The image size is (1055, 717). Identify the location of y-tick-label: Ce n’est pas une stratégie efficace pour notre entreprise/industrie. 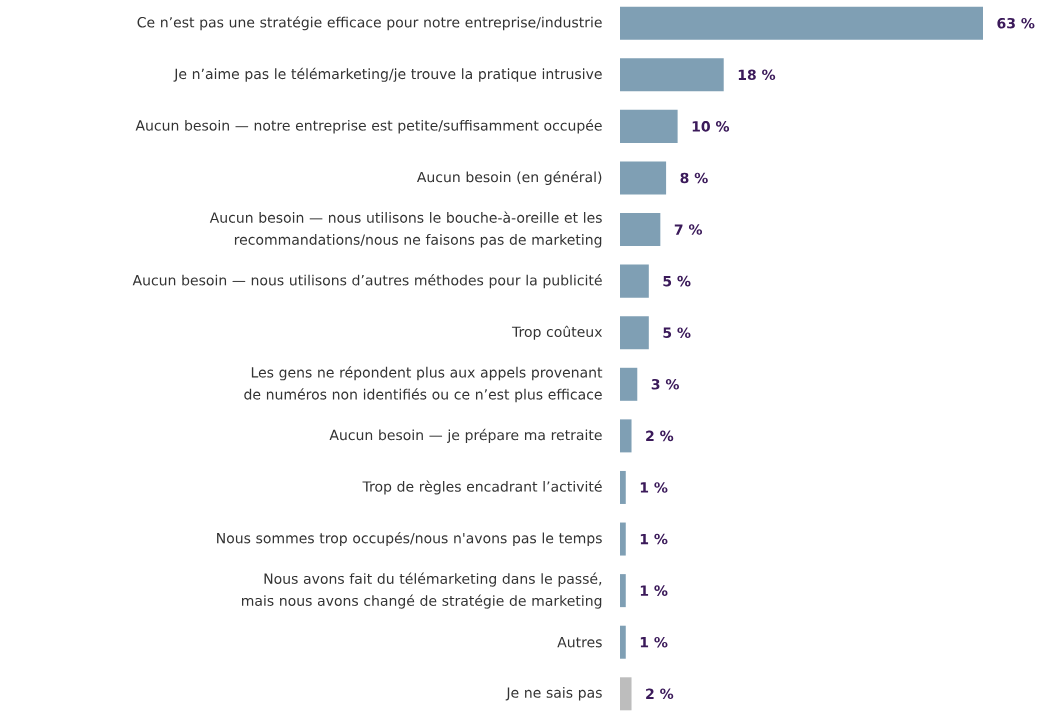
(369, 23).